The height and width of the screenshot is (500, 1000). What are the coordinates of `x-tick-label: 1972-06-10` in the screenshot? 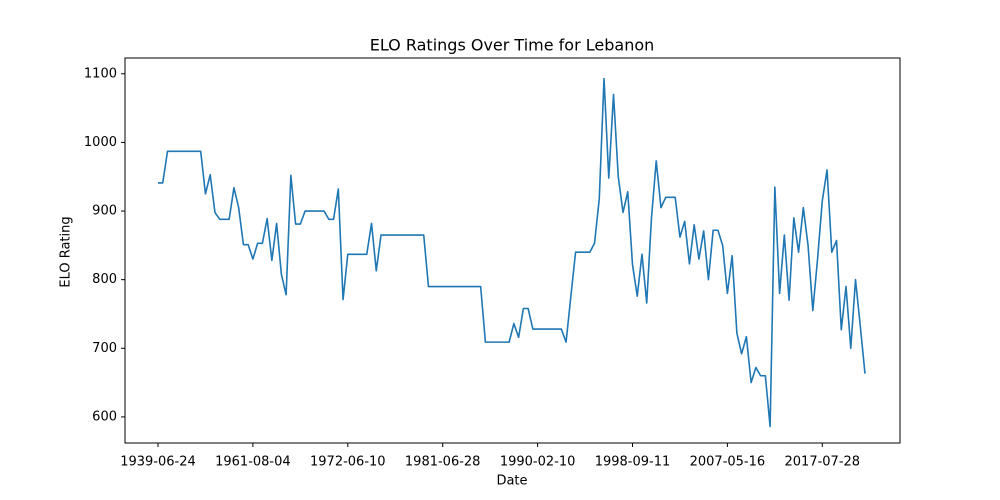 It's located at (348, 462).